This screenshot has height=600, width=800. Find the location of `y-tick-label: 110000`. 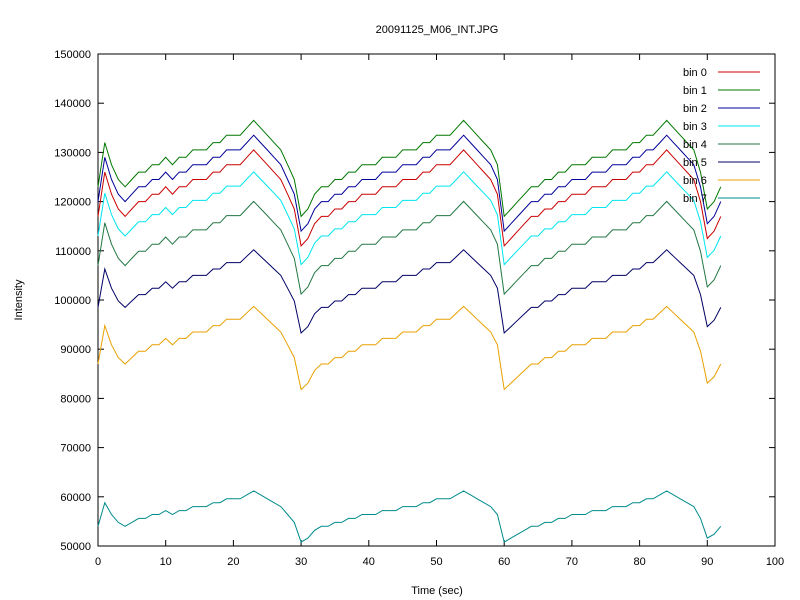

y-tick-label: 110000 is located at coordinates (73, 252).